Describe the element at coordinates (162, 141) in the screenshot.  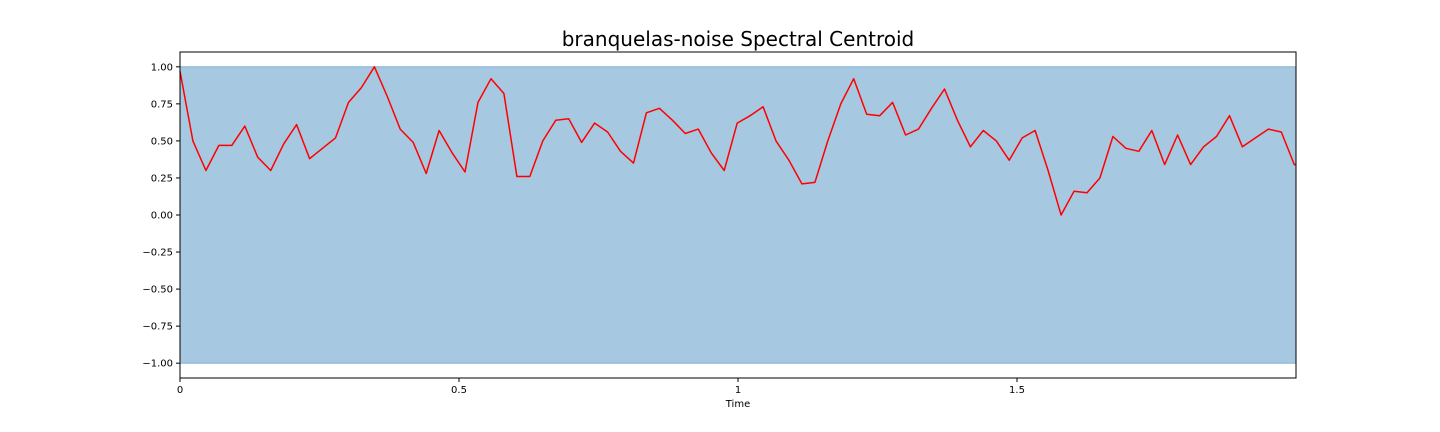
I see `y-tick-label: 0.50` at that location.